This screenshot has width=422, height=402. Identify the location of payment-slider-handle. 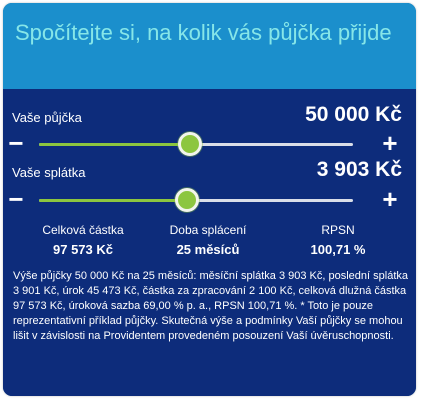
(186, 200).